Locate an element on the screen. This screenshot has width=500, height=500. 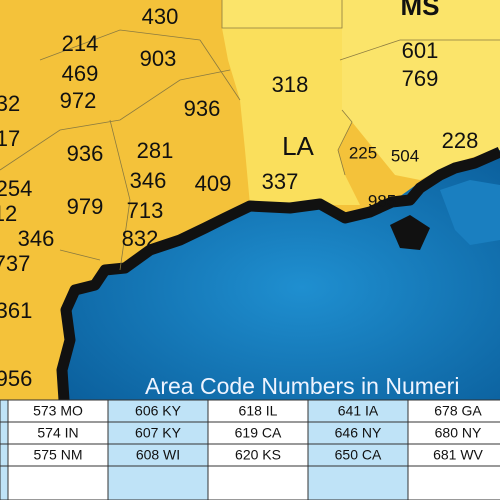
area-code: 769 is located at coordinates (420, 78).